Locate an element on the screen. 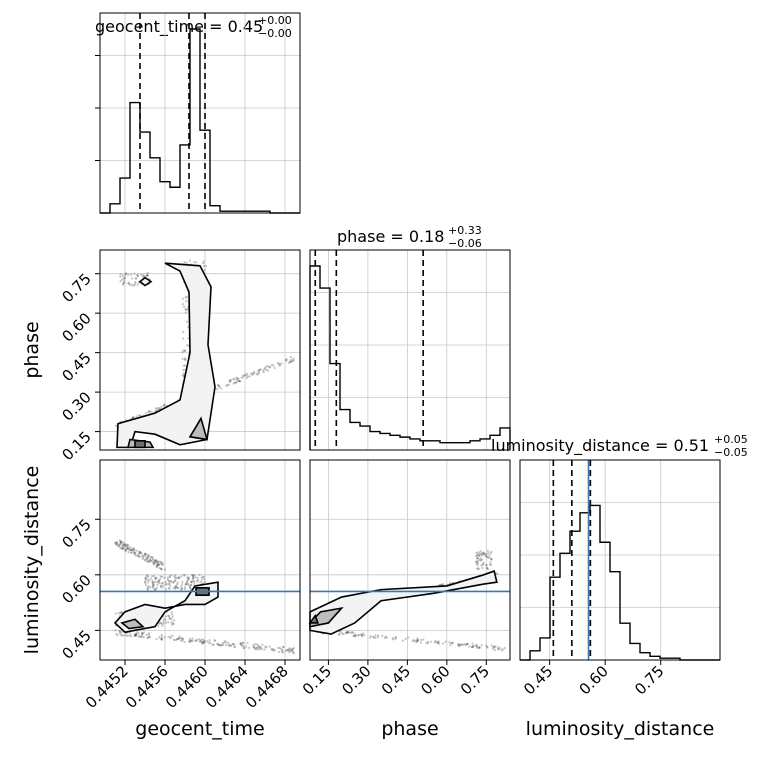 The height and width of the screenshot is (760, 760). axes-frame-geocent-lumdist is located at coordinates (200, 560).